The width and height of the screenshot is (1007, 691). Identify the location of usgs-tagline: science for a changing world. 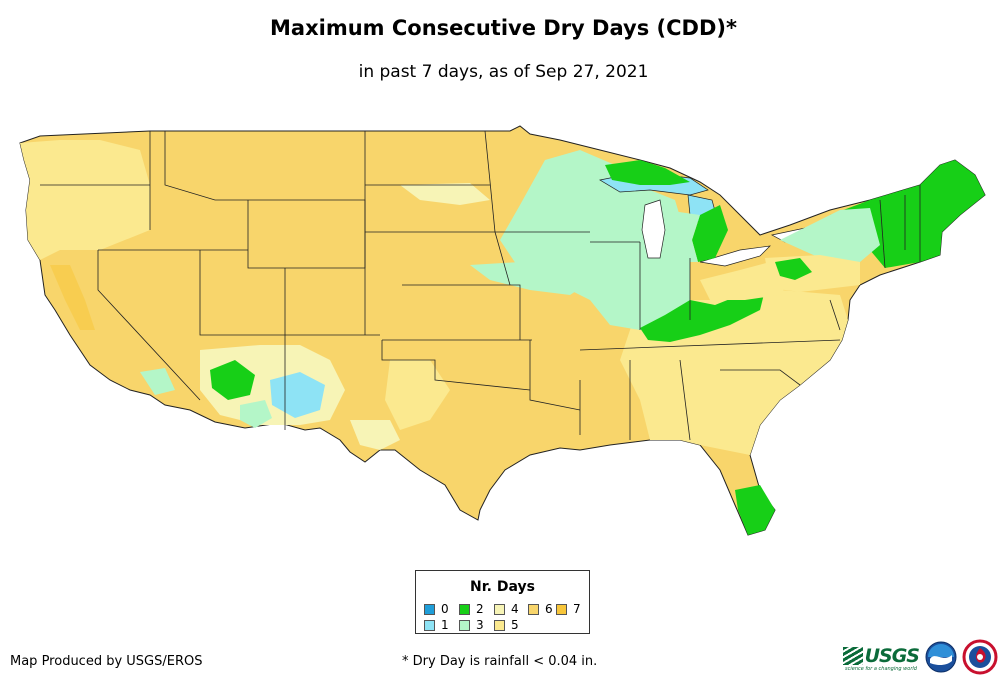
(881, 669).